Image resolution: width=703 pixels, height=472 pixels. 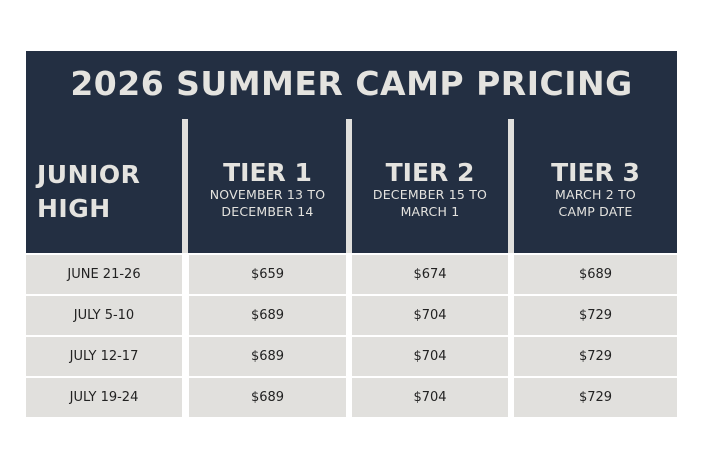 What do you see at coordinates (430, 194) in the screenshot?
I see `tier-dates: DECEMBER 15 TO` at bounding box center [430, 194].